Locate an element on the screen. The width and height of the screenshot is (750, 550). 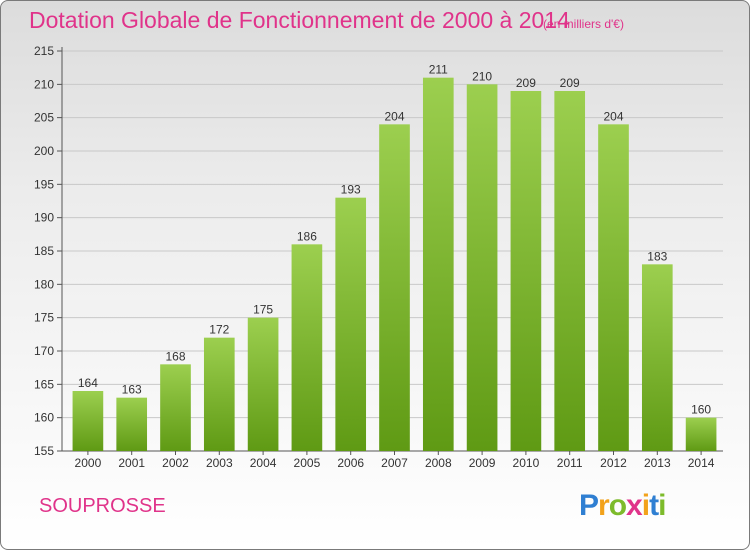
y-tick-label: 170 is located at coordinates (44, 351).